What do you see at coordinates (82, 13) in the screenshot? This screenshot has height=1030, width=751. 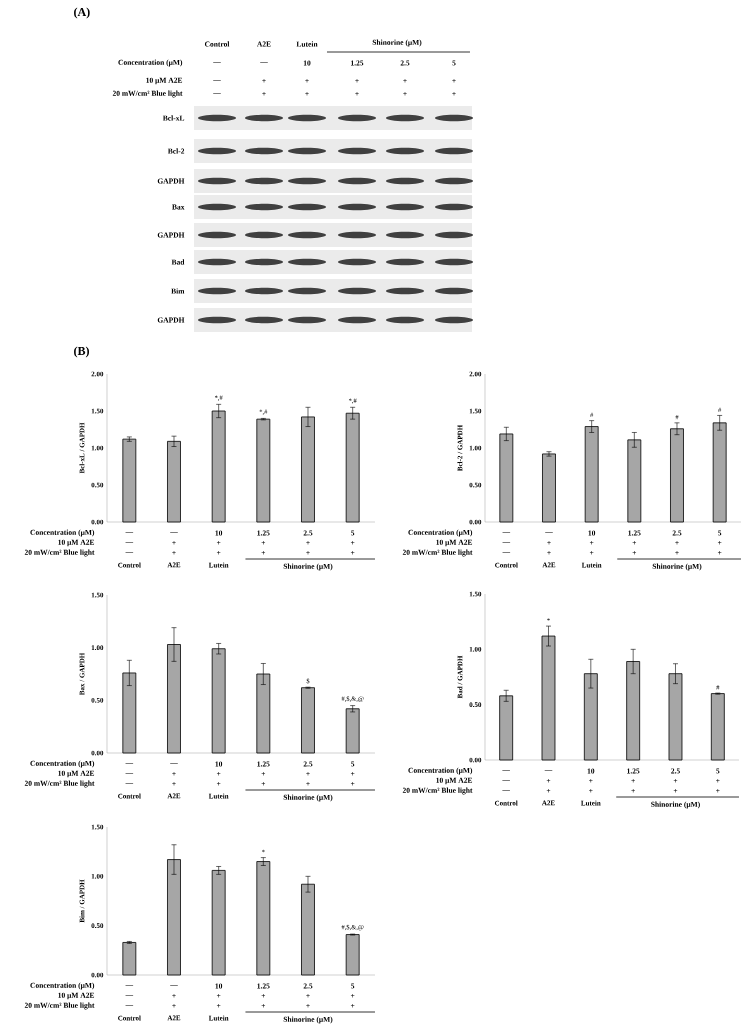 I see `text: (A)` at bounding box center [82, 13].